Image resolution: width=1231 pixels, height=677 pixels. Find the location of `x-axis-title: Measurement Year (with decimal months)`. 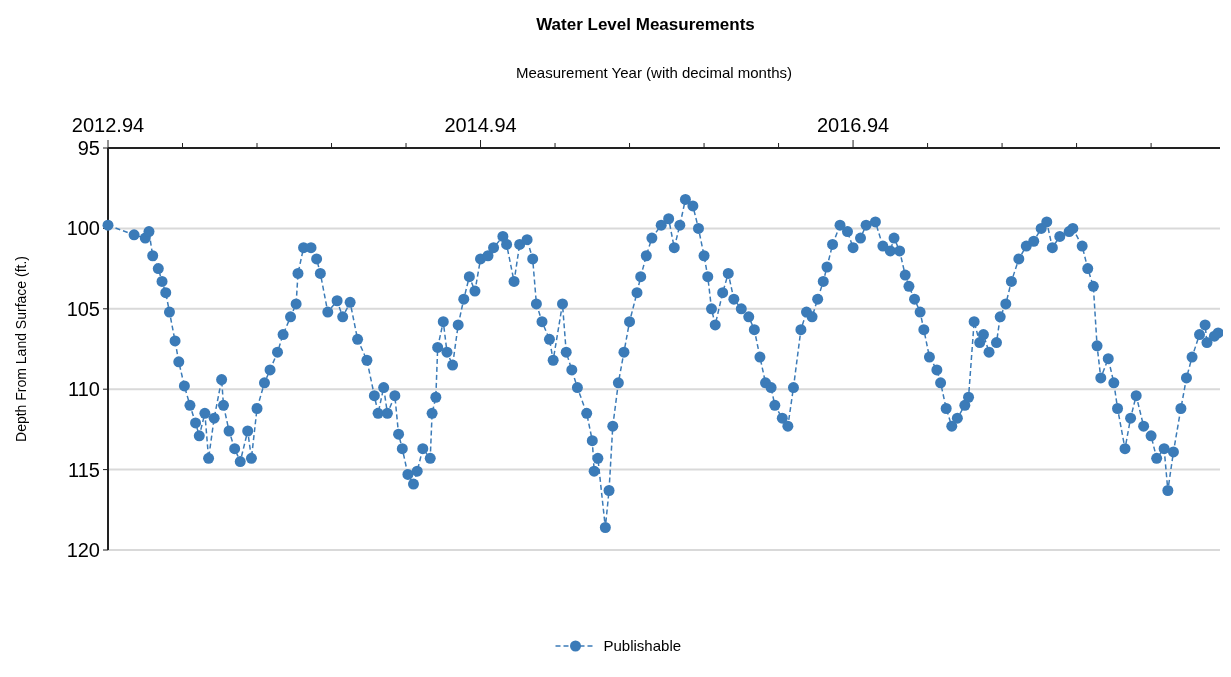

x-axis-title: Measurement Year (with decimal months) is located at coordinates (654, 72).